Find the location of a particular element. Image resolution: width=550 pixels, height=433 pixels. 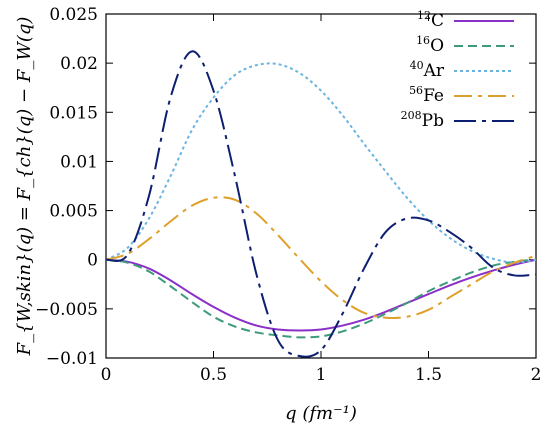

legend-label-56Fe: 56Fe is located at coordinates (426, 95).